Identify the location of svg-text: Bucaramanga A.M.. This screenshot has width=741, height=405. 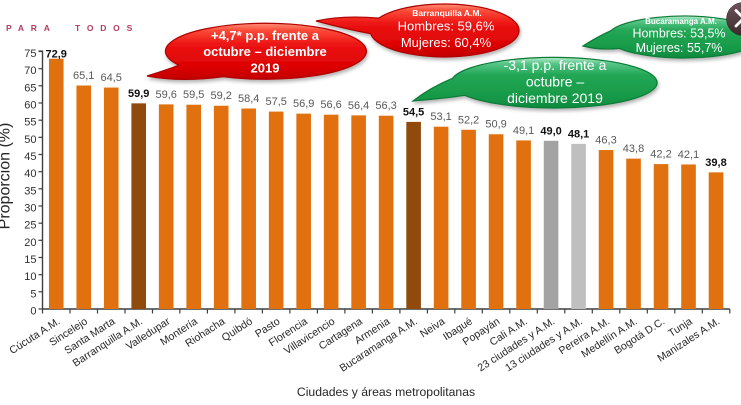
(681, 21).